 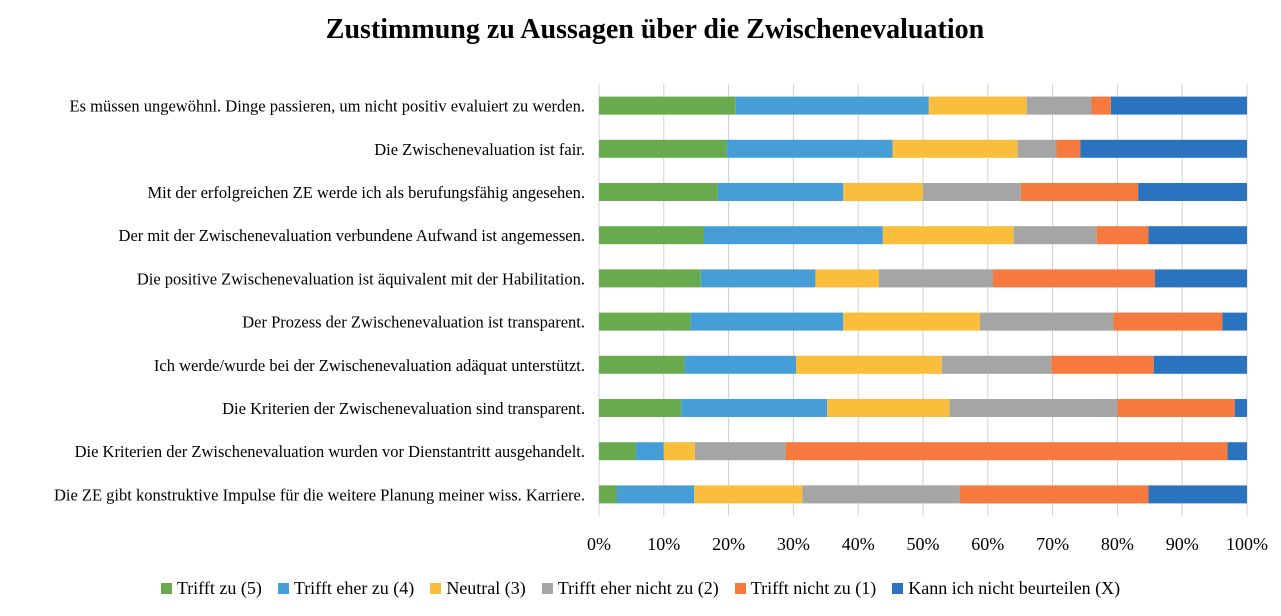 What do you see at coordinates (663, 544) in the screenshot?
I see `x-tick-label: 10%` at bounding box center [663, 544].